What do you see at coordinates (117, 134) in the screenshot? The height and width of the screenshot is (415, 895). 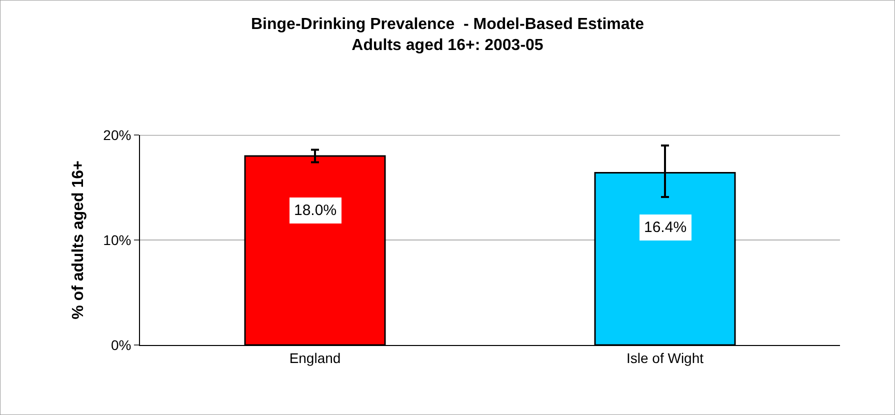 I see `y-tick-label: 20%` at bounding box center [117, 134].